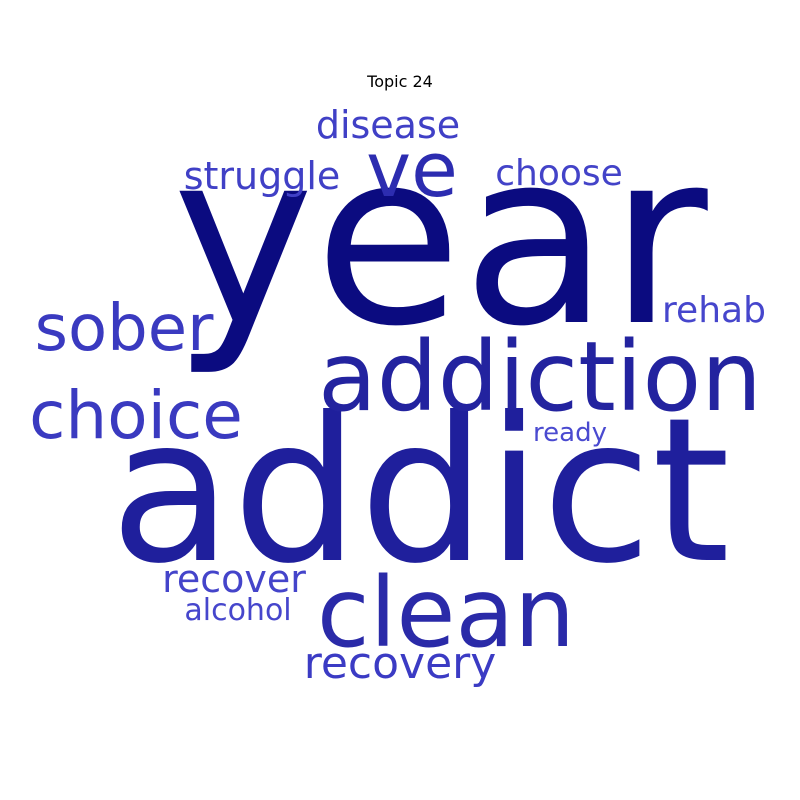 The width and height of the screenshot is (800, 800). What do you see at coordinates (714, 310) in the screenshot?
I see `word-rehab: rehab` at bounding box center [714, 310].